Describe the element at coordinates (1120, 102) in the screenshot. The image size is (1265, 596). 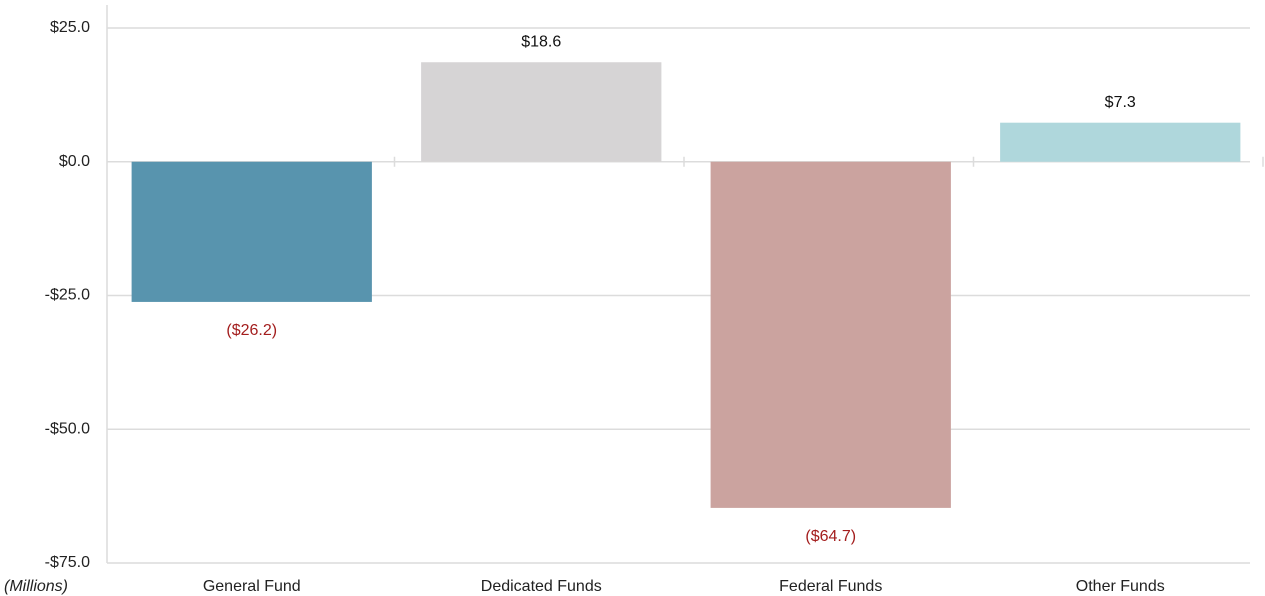
I see `value-label: $7.3` at that location.